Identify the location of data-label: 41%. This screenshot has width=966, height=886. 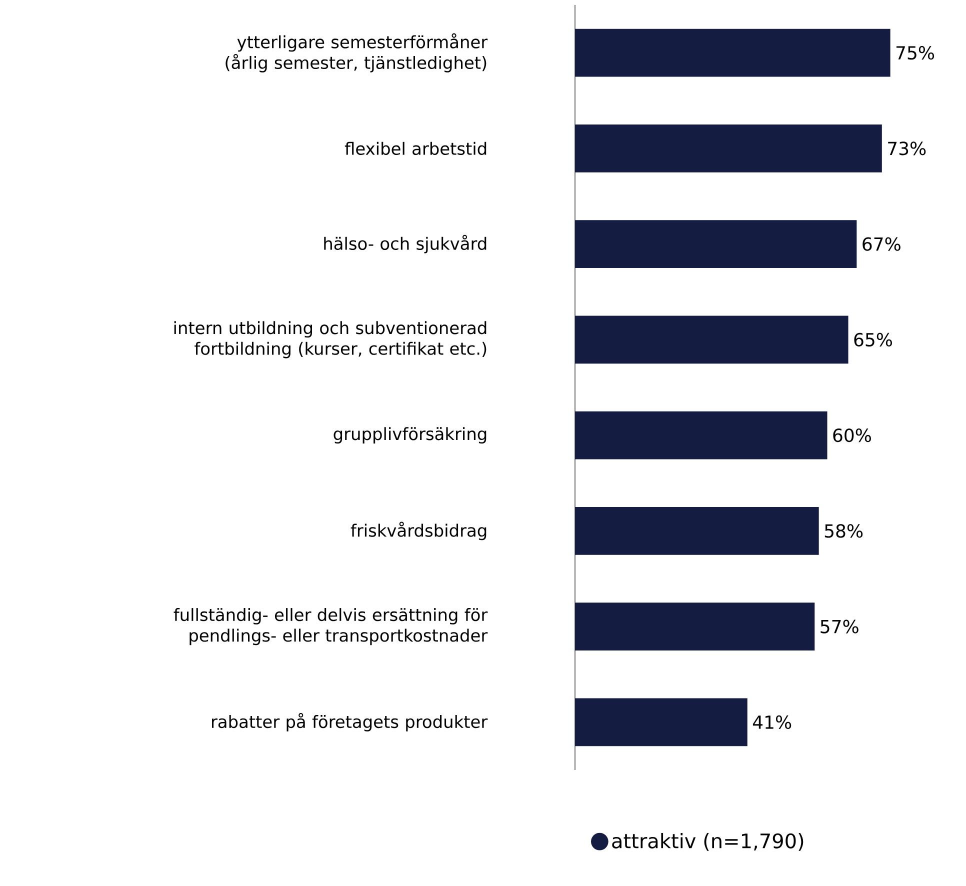
(772, 722).